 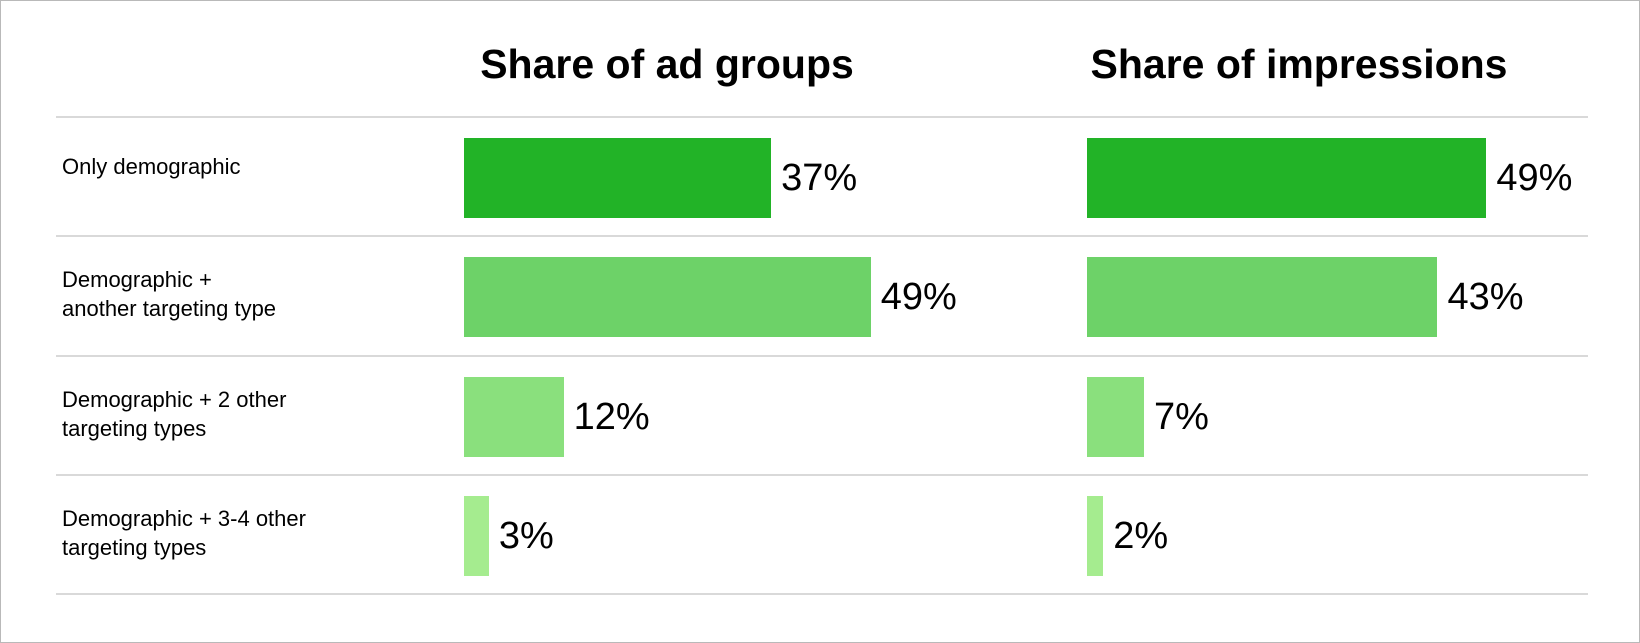 I want to click on value-label: 7%, so click(x=1181, y=417).